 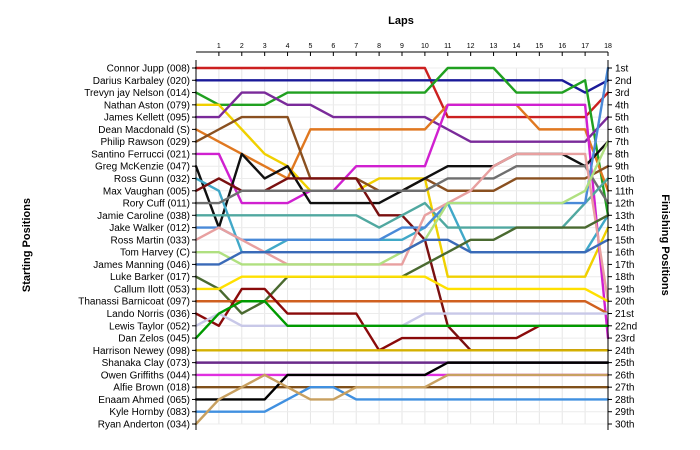 I want to click on starting-label: Ross Gunn (032), so click(x=152, y=179).